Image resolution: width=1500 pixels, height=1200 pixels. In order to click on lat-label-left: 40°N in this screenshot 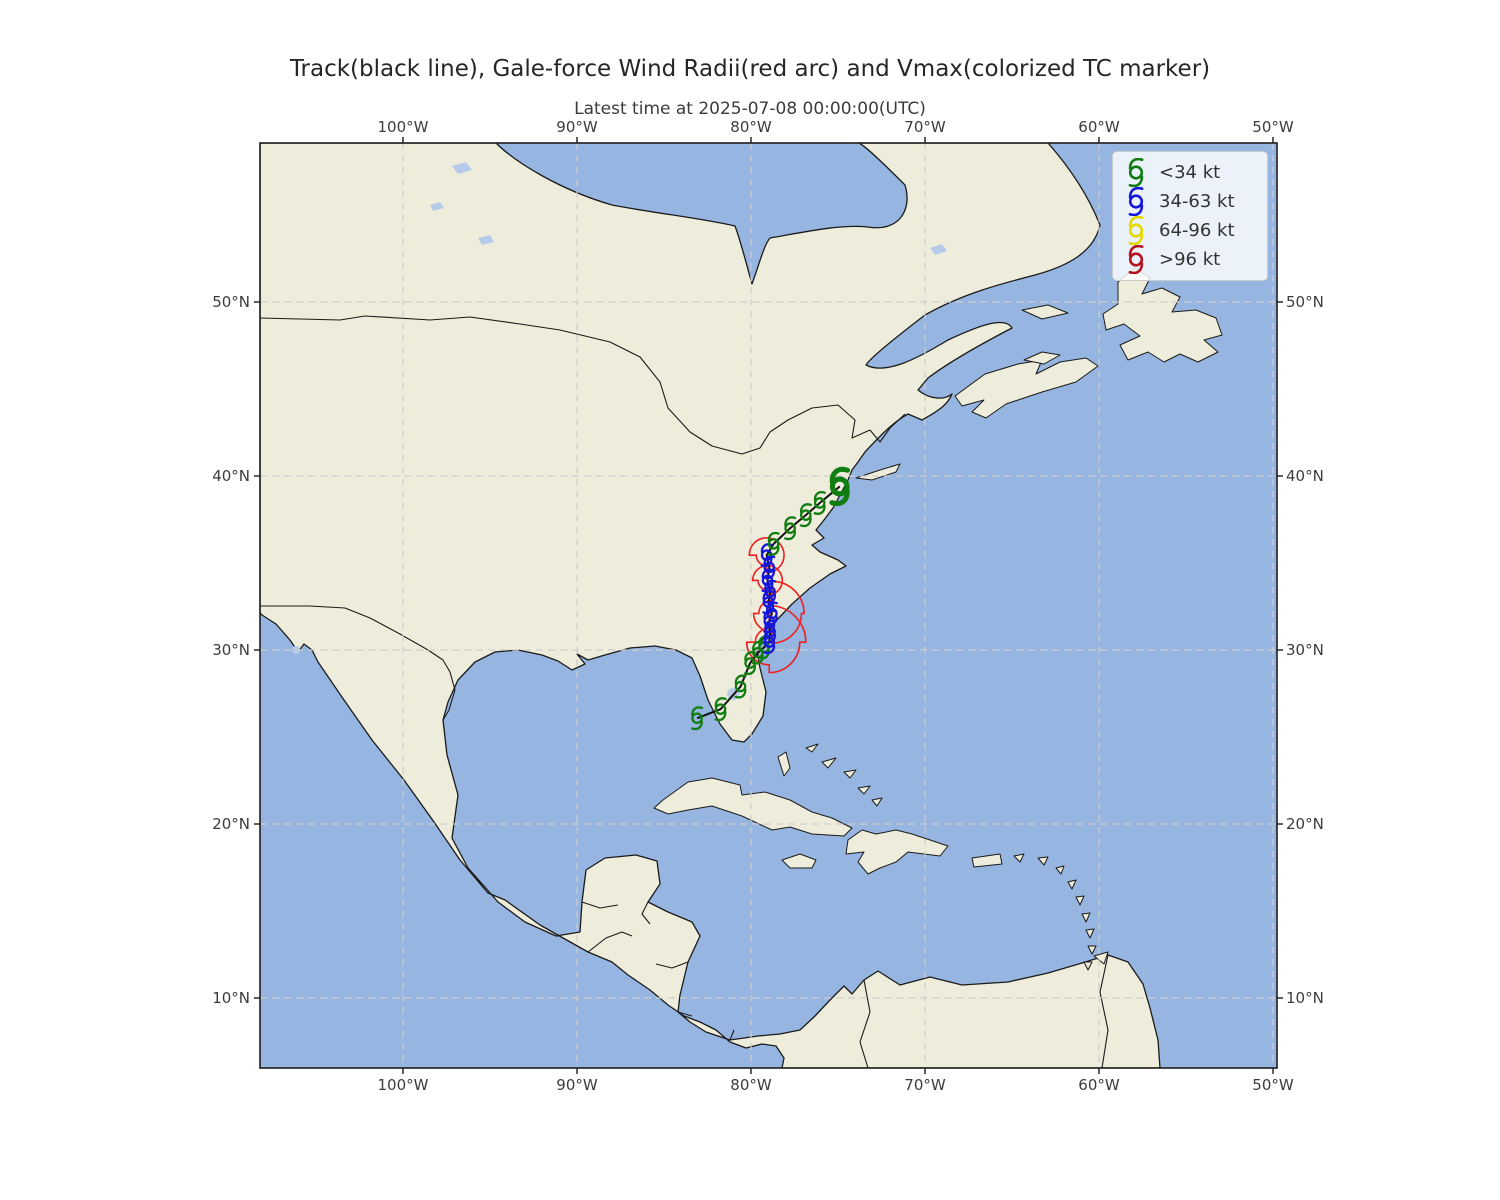, I will do `click(231, 476)`.